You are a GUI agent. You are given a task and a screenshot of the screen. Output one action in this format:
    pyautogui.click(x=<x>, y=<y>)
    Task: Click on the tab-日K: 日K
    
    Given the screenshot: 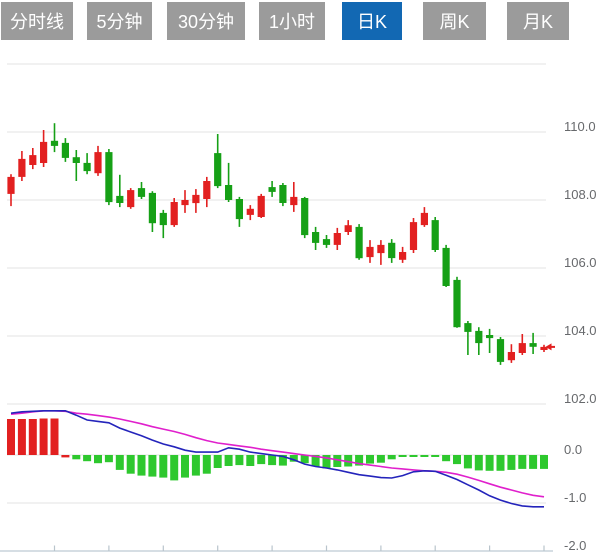 What is the action you would take?
    pyautogui.click(x=372, y=21)
    